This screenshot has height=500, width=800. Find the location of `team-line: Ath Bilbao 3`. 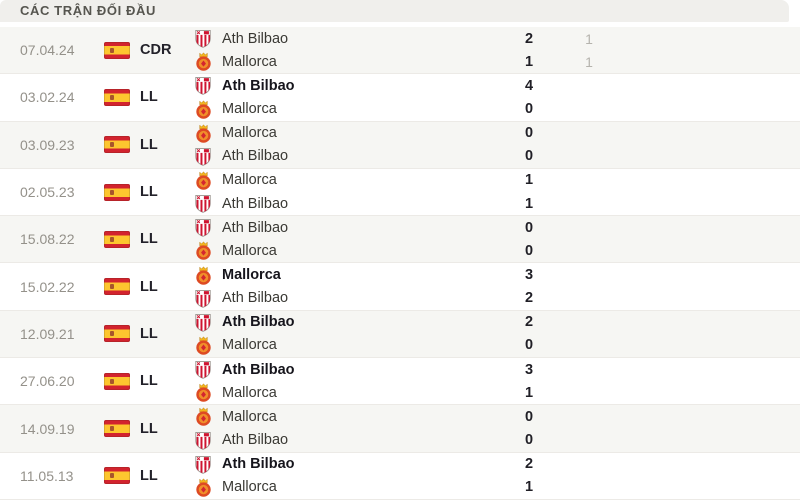

team-line: Ath Bilbao 3 is located at coordinates (496, 369).